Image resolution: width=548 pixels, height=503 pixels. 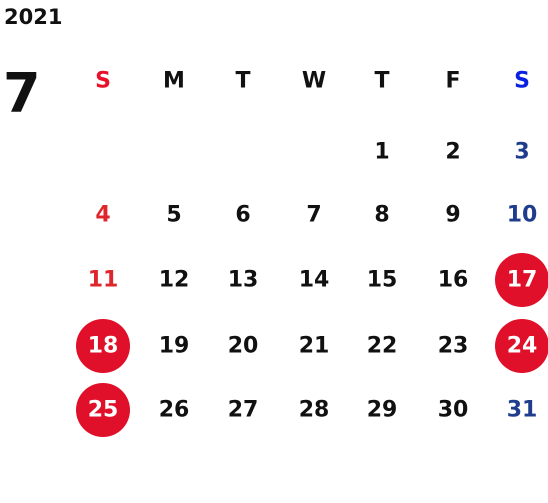 What do you see at coordinates (382, 346) in the screenshot?
I see `day: 22` at bounding box center [382, 346].